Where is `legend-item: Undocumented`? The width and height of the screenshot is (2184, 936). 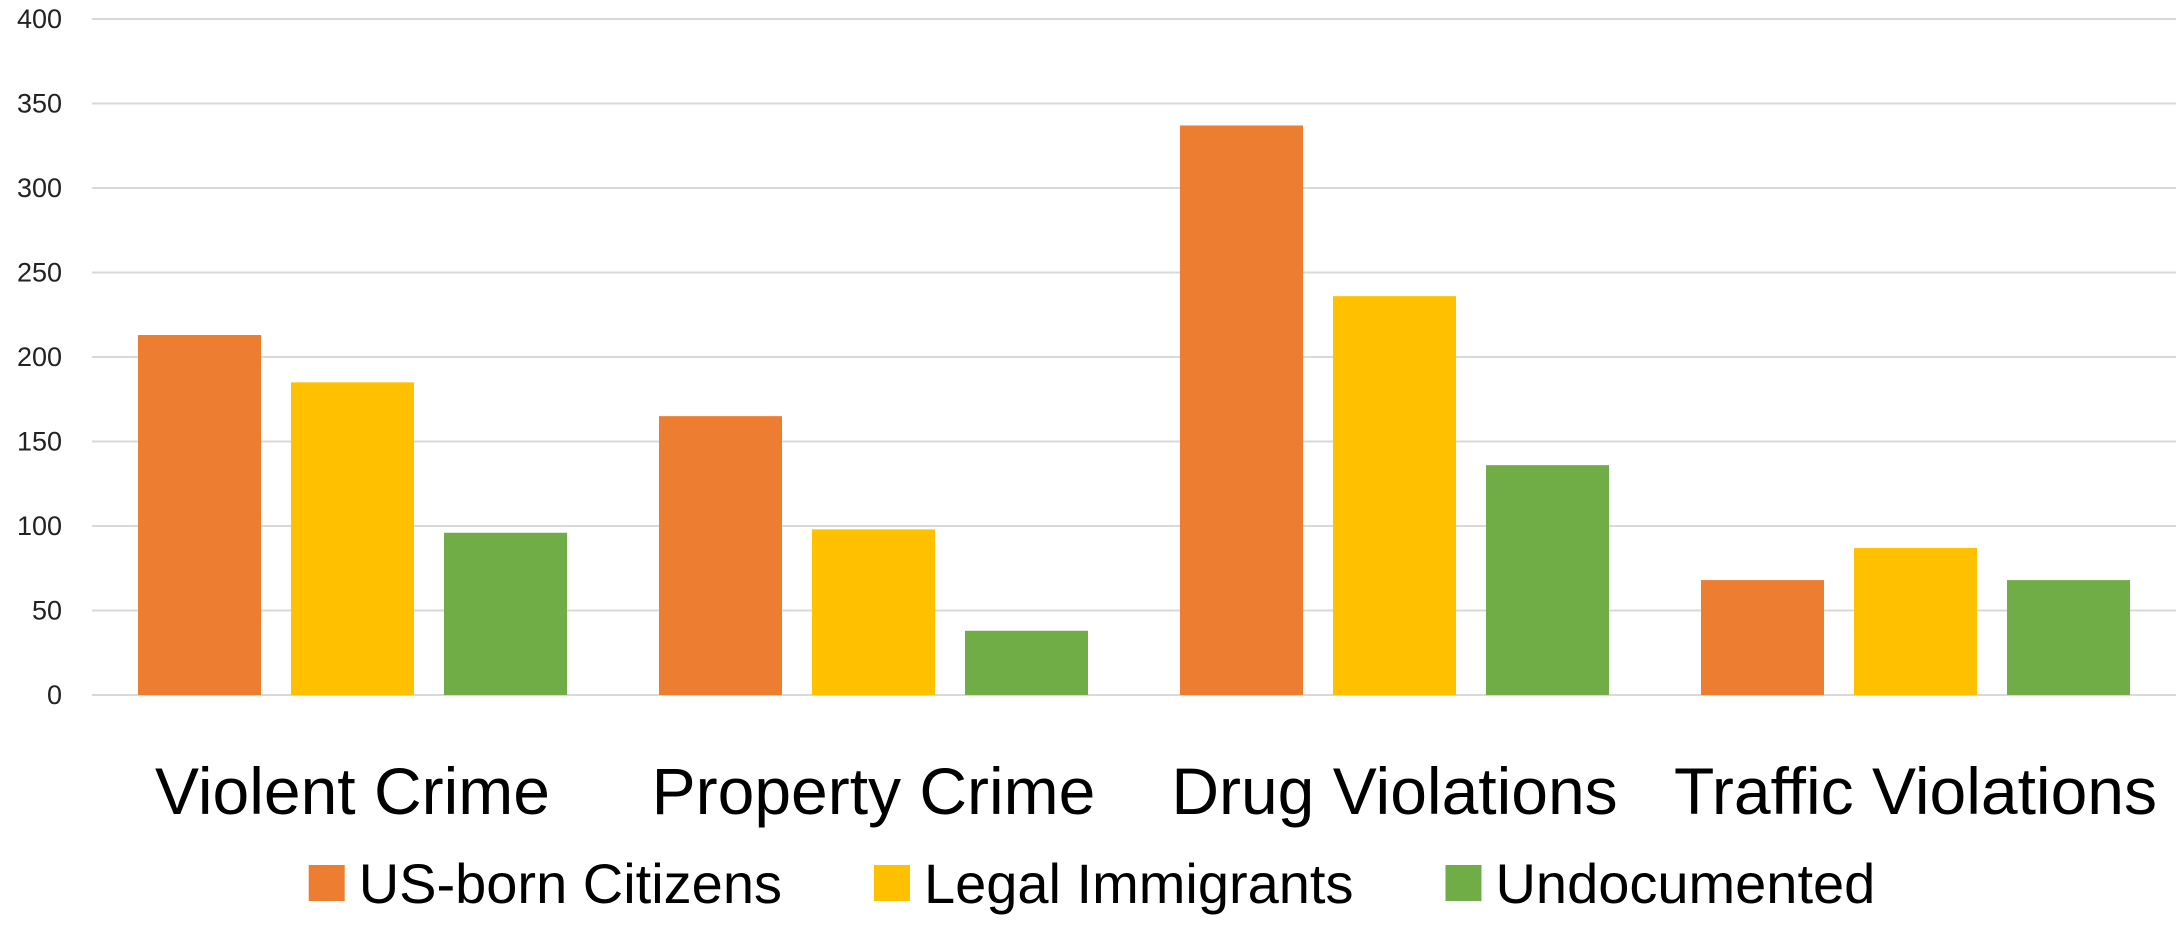
legend-item: Undocumented is located at coordinates (1660, 883).